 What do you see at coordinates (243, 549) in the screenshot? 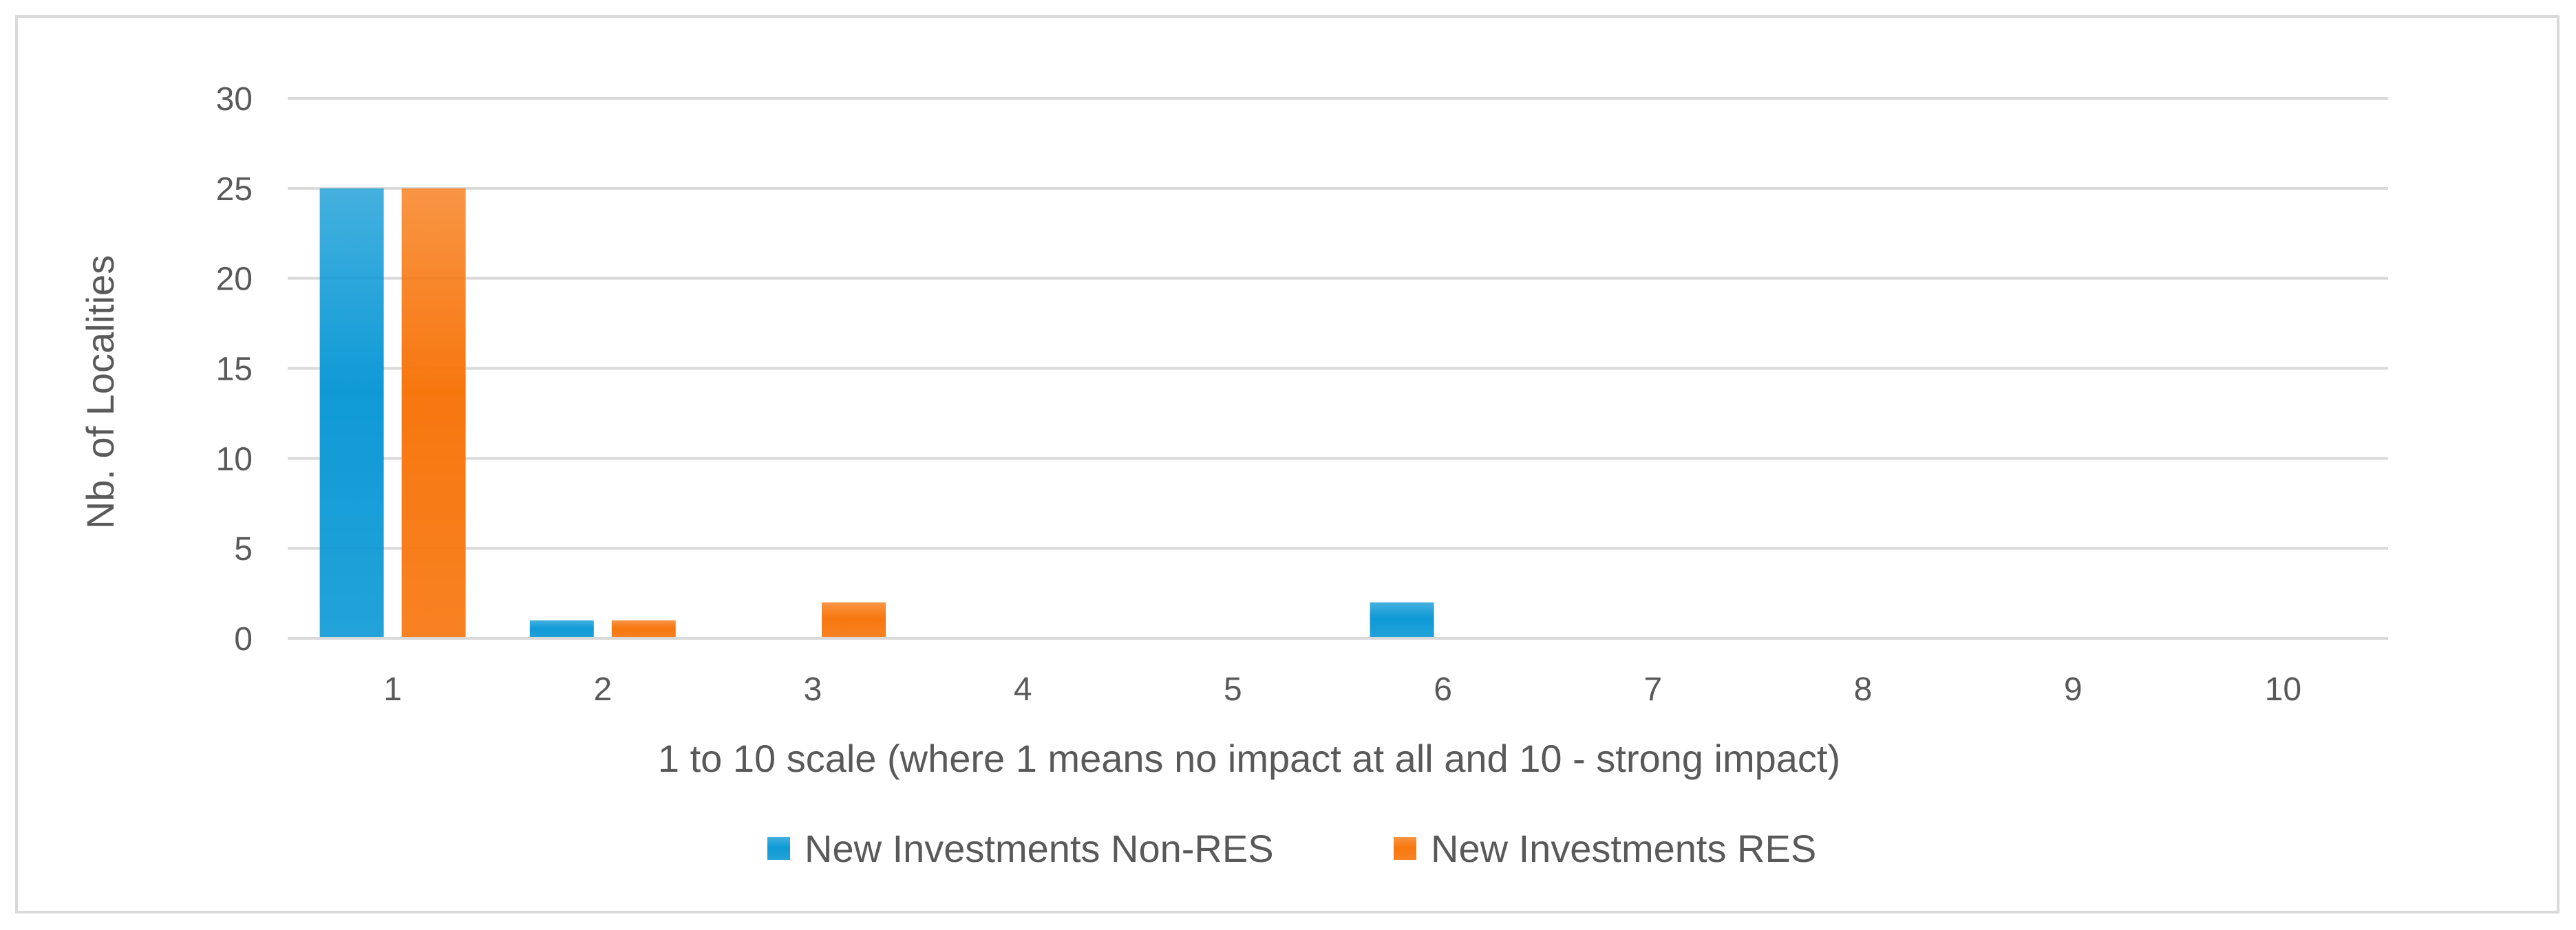
I see `y-tick-label: 5` at bounding box center [243, 549].